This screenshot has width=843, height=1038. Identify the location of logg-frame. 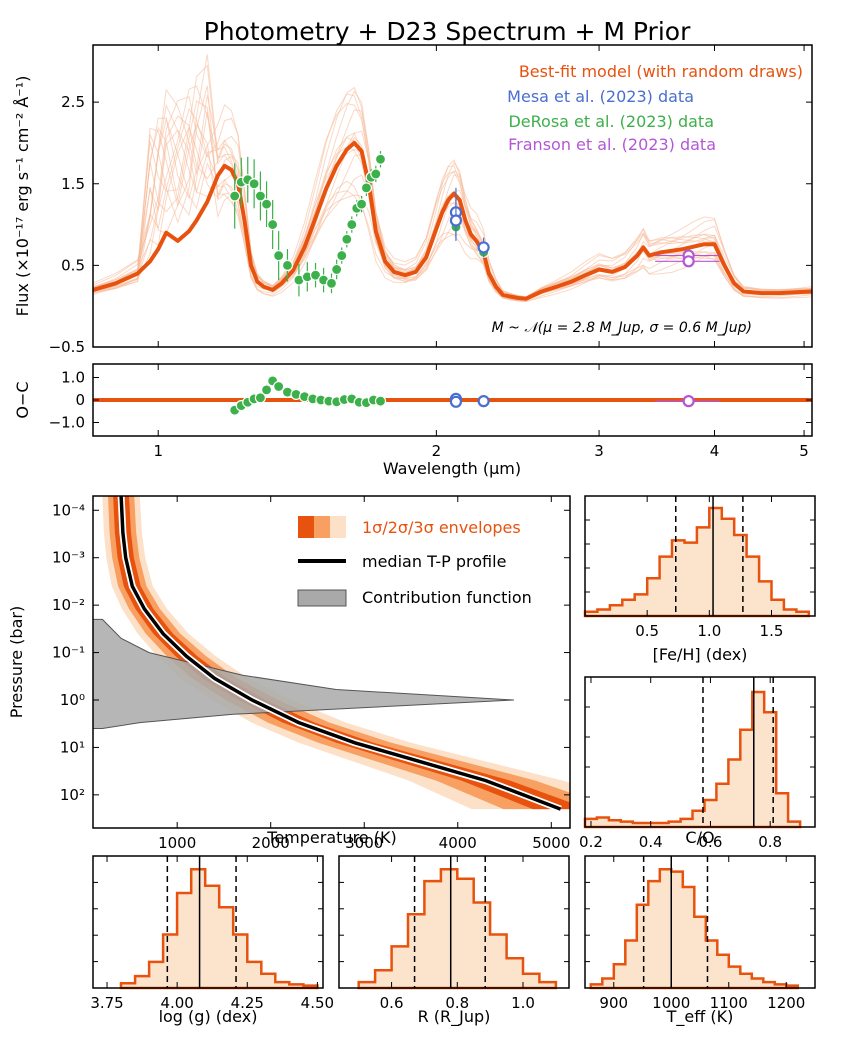
(208, 922).